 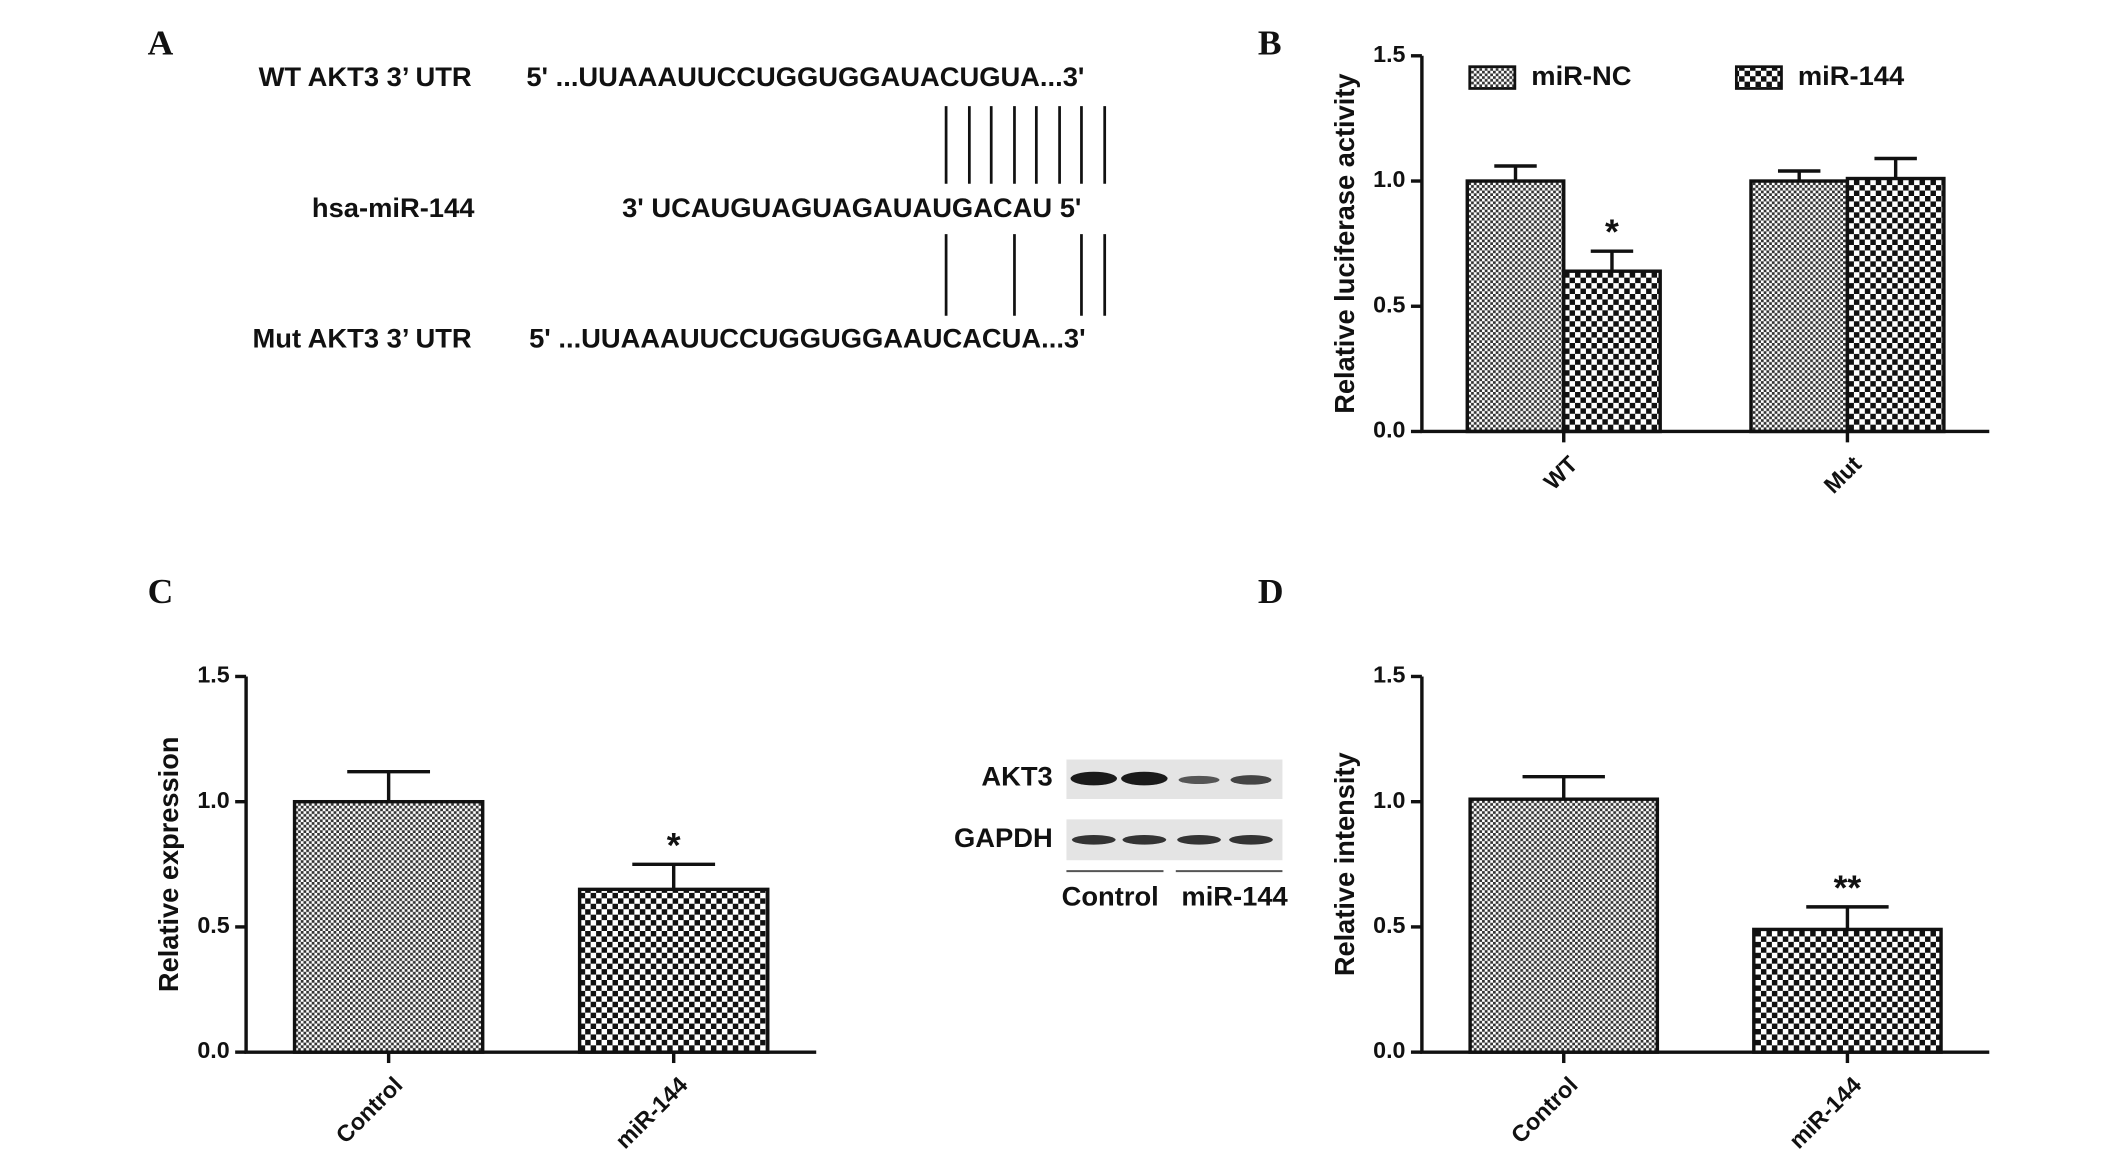 I want to click on y-axis-label: Relative expression, so click(x=168, y=865).